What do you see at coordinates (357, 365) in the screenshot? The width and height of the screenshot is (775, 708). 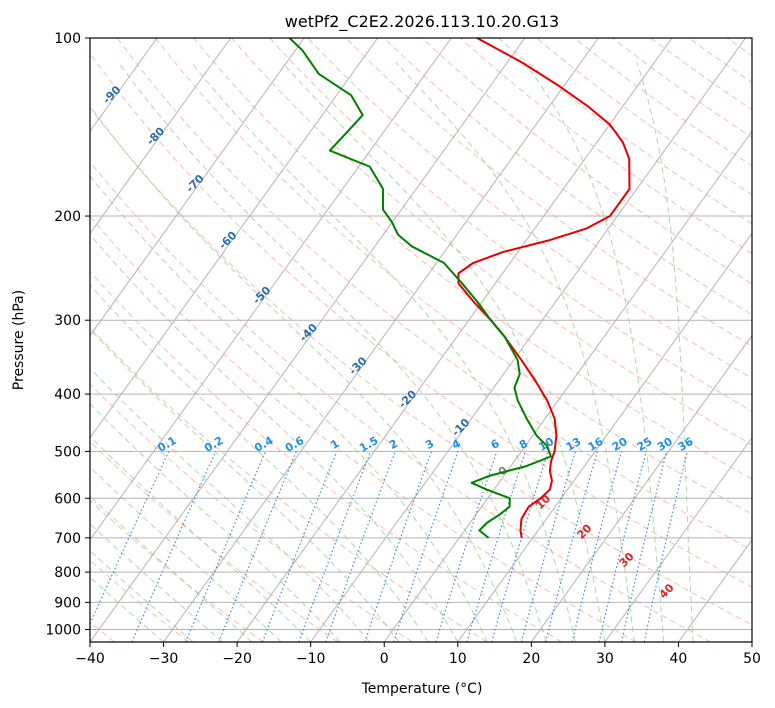 I see `dry-adiabat-label: -30` at bounding box center [357, 365].